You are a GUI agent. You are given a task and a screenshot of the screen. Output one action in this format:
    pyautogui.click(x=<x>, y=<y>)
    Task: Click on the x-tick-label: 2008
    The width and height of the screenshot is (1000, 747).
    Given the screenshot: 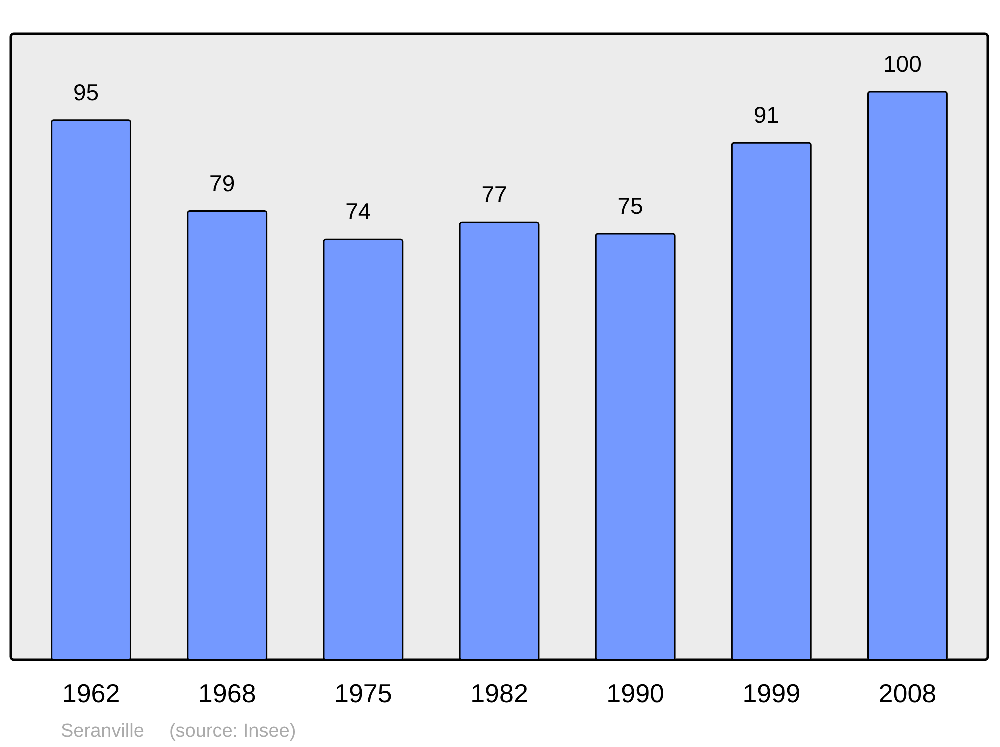 What is the action you would take?
    pyautogui.click(x=907, y=693)
    